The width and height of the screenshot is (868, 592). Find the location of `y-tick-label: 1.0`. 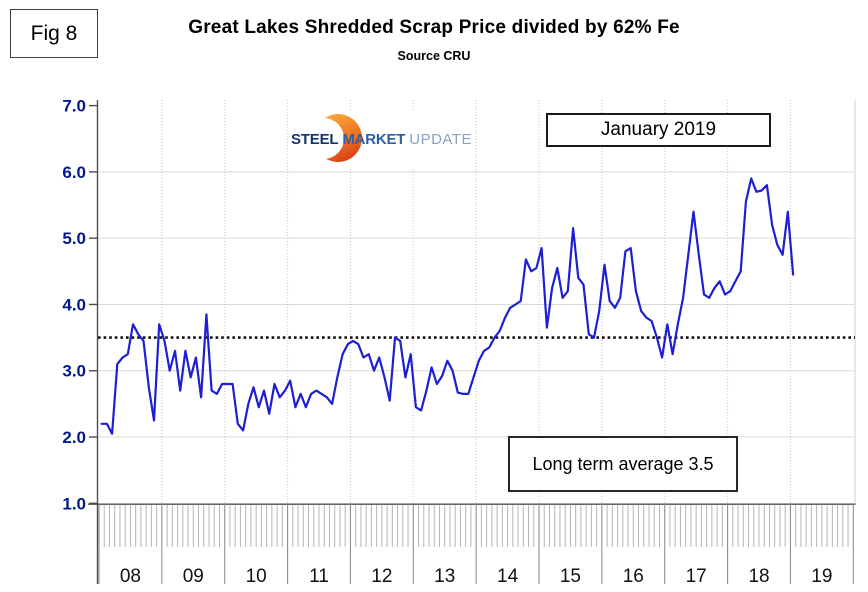

y-tick-label: 1.0 is located at coordinates (74, 503).